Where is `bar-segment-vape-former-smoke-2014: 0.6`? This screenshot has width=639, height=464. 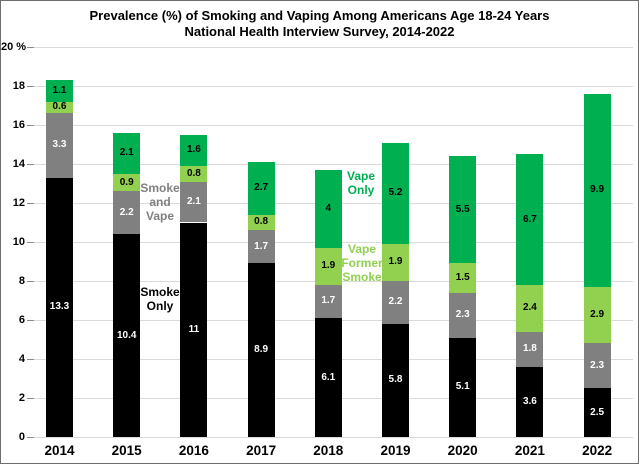 bar-segment-vape-former-smoke-2014: 0.6 is located at coordinates (59, 107).